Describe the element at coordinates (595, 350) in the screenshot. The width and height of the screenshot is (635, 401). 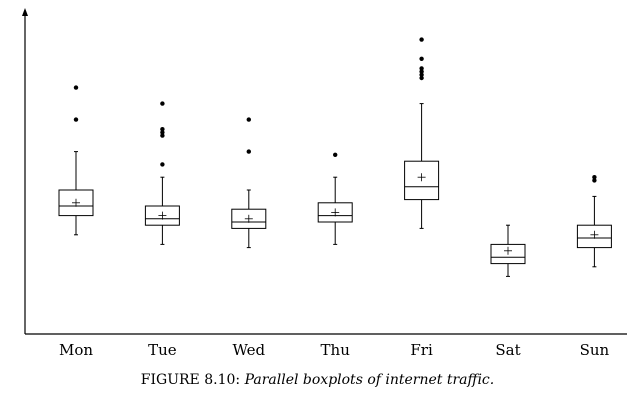
I see `x-tick-label-sun: Sun` at that location.